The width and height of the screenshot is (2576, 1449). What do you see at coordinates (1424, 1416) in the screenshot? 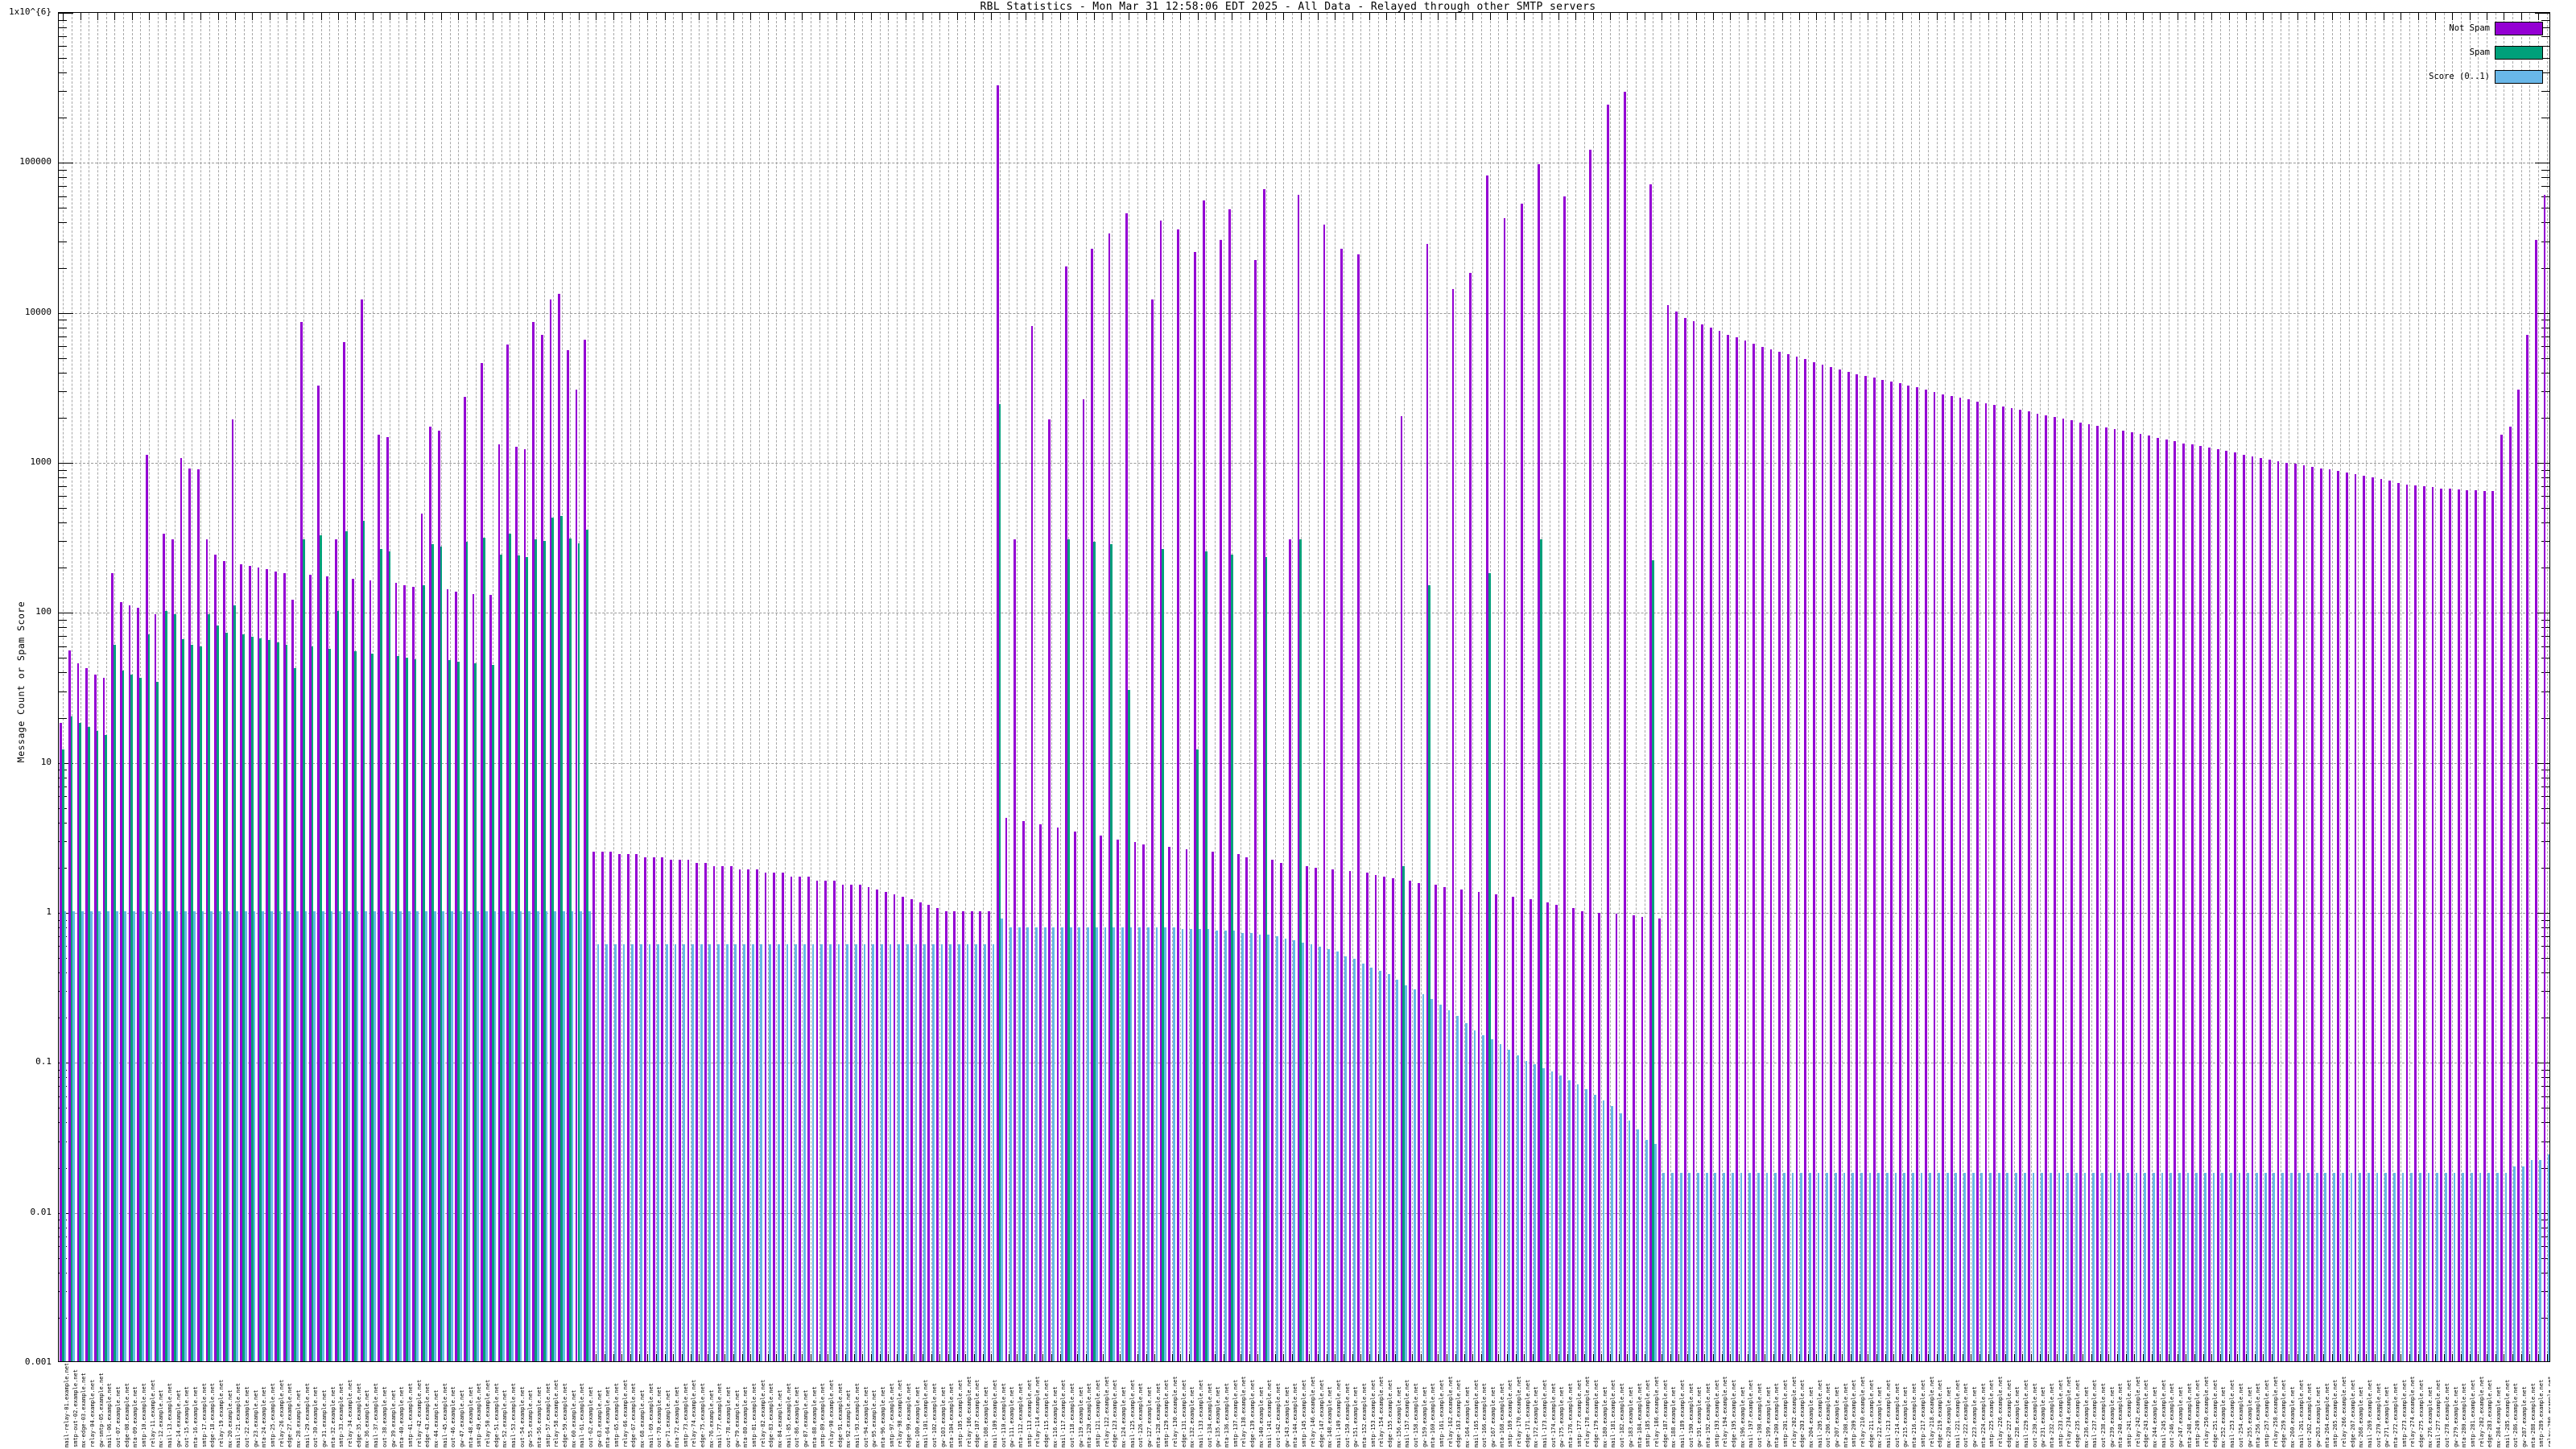
I see `x-tick-label: gw-159.example.net` at bounding box center [1424, 1416].